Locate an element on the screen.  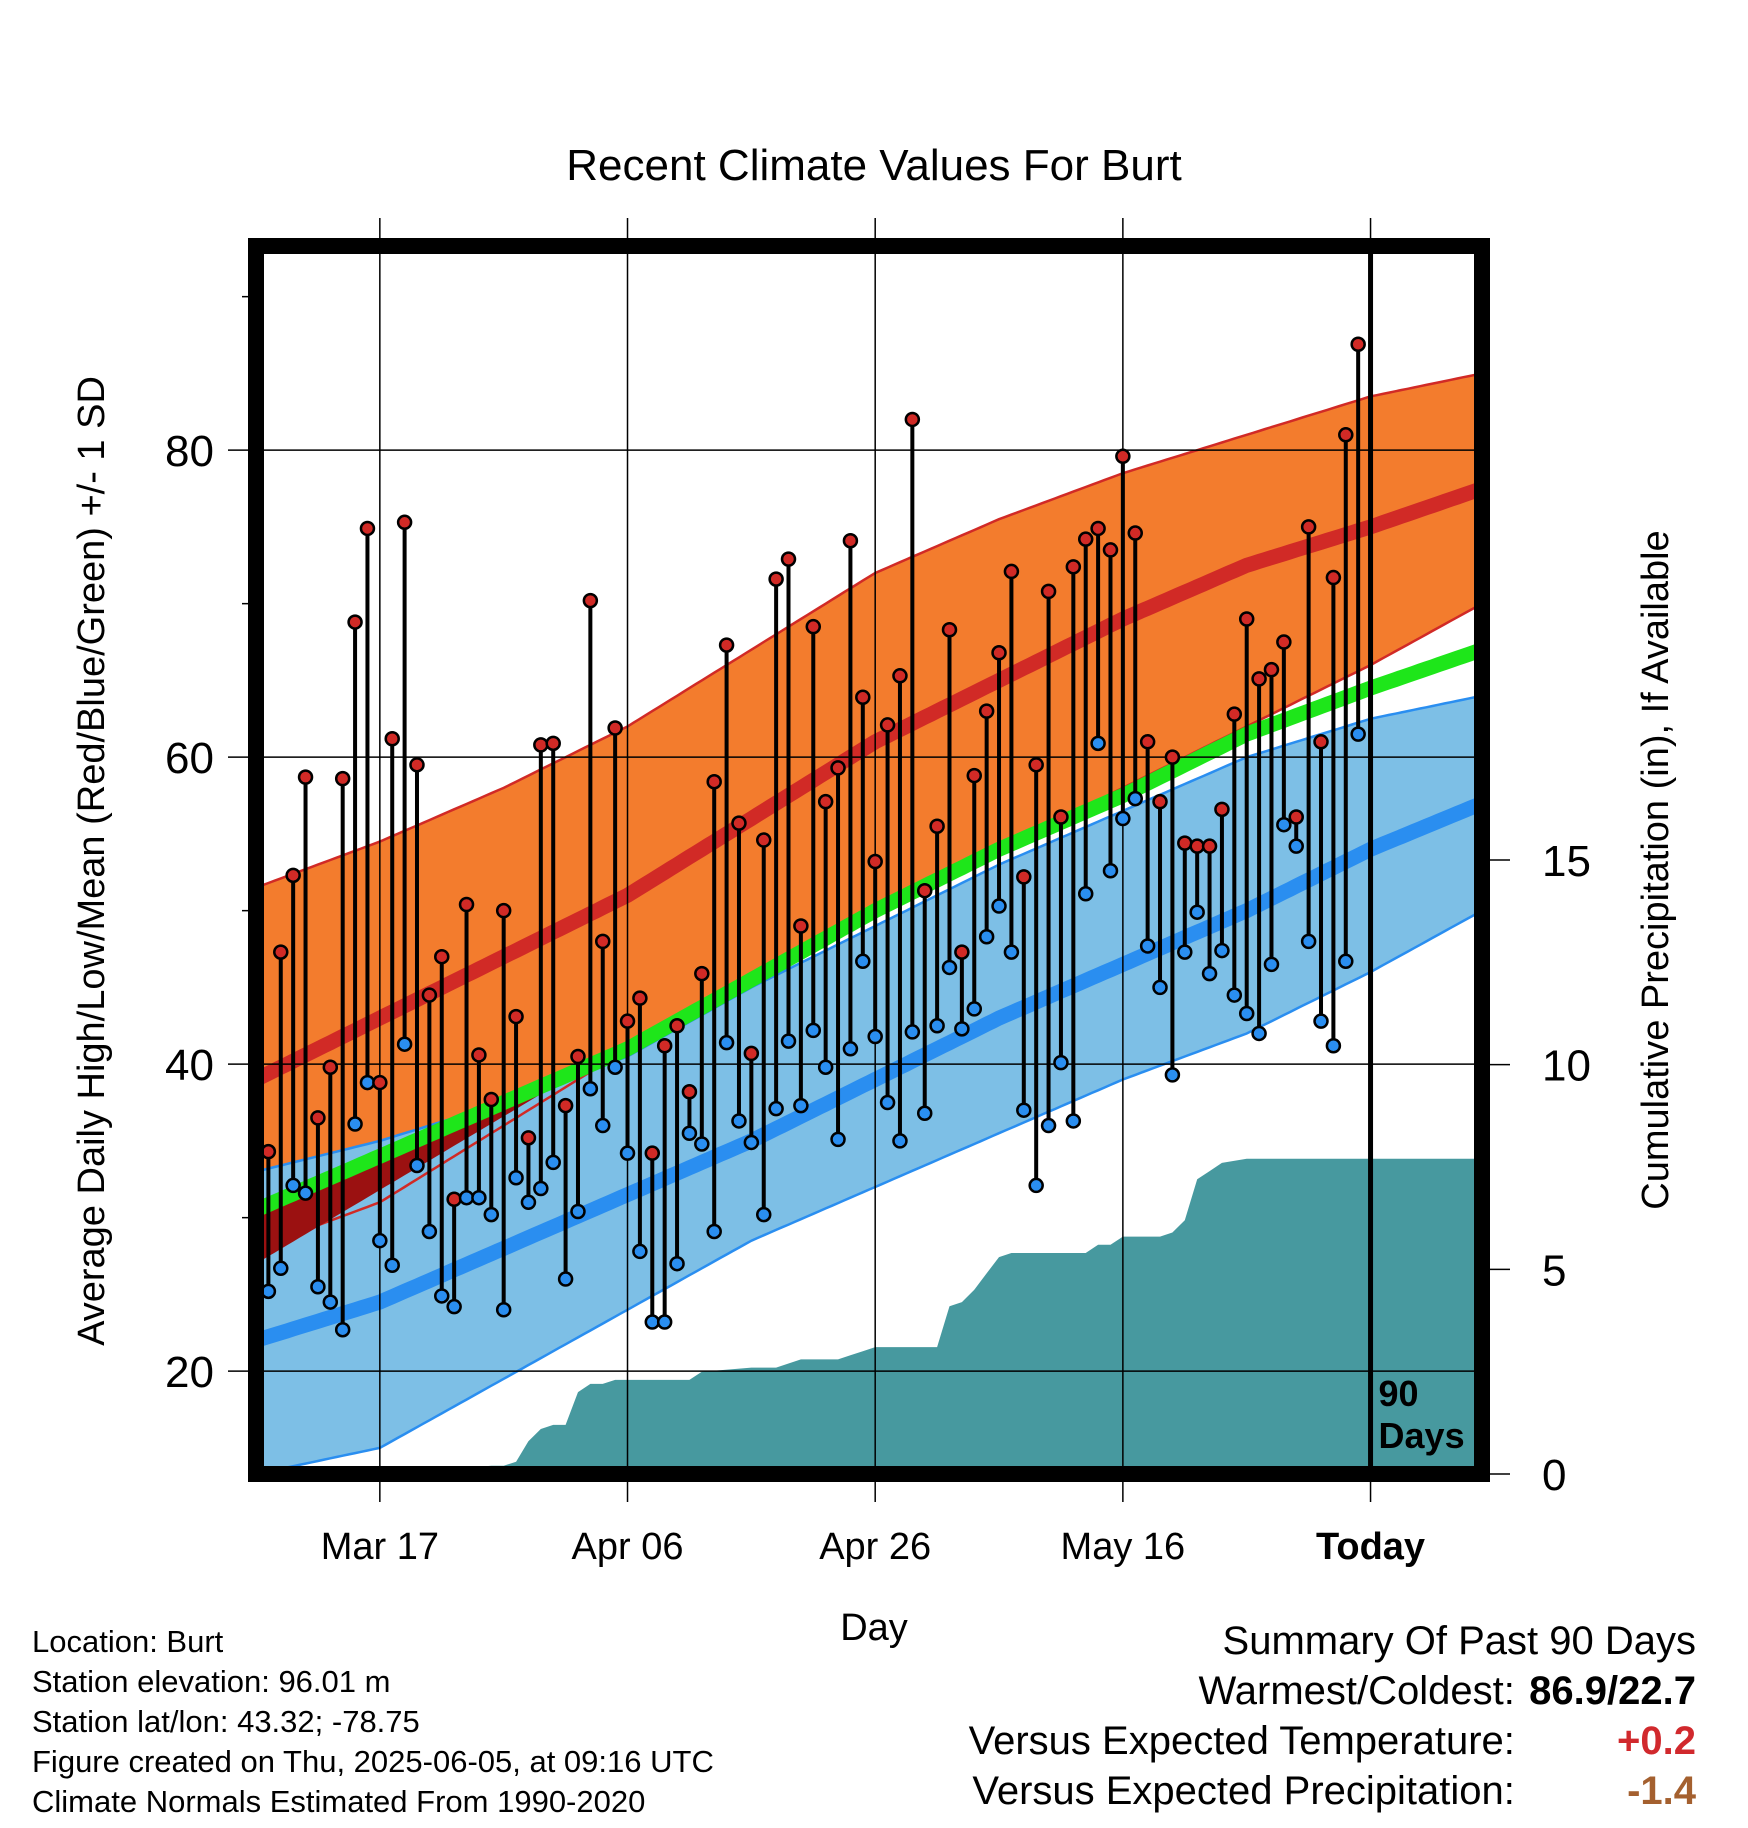
y-tick-label-right: 5 is located at coordinates (1554, 1270).